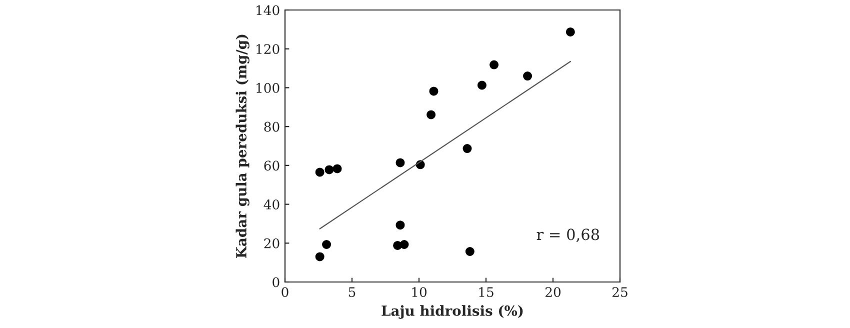 Image resolution: width=850 pixels, height=328 pixels. What do you see at coordinates (486, 292) in the screenshot?
I see `x-tick-label: 15` at bounding box center [486, 292].